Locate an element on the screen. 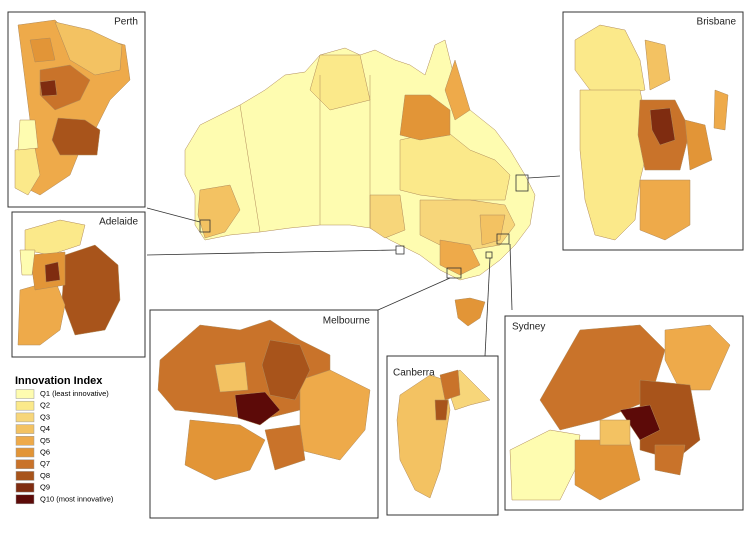 Image resolution: width=754 pixels, height=533 pixels. adelaide-inset is located at coordinates (78, 284).